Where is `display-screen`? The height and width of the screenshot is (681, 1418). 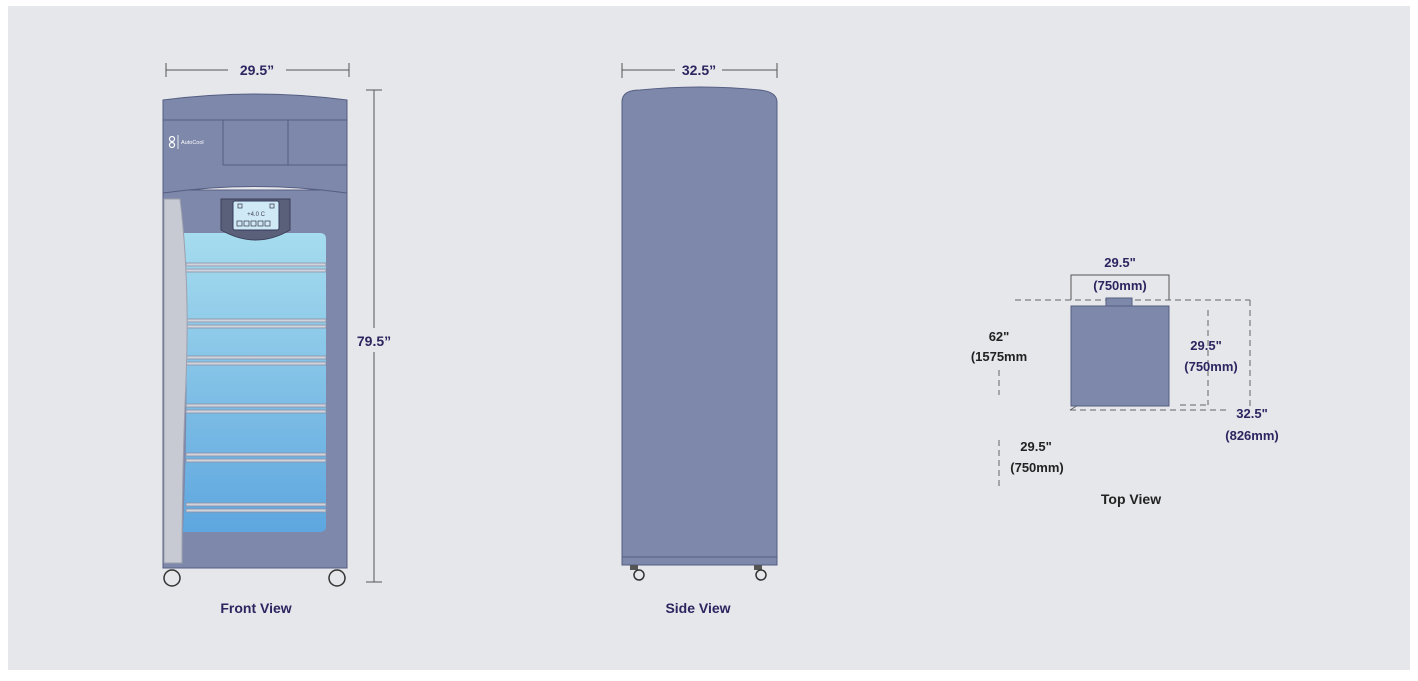
display-screen is located at coordinates (256, 215).